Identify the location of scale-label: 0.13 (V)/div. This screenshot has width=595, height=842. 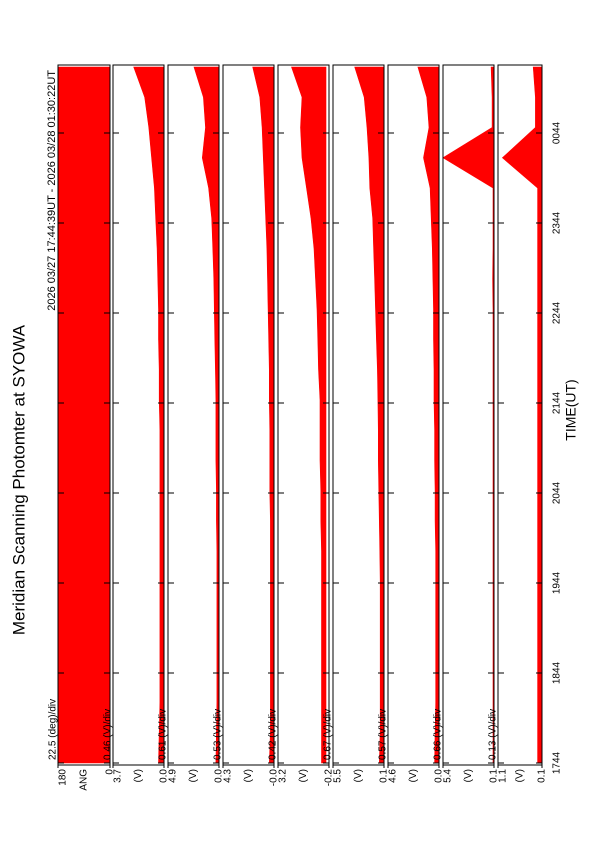
(493, 734).